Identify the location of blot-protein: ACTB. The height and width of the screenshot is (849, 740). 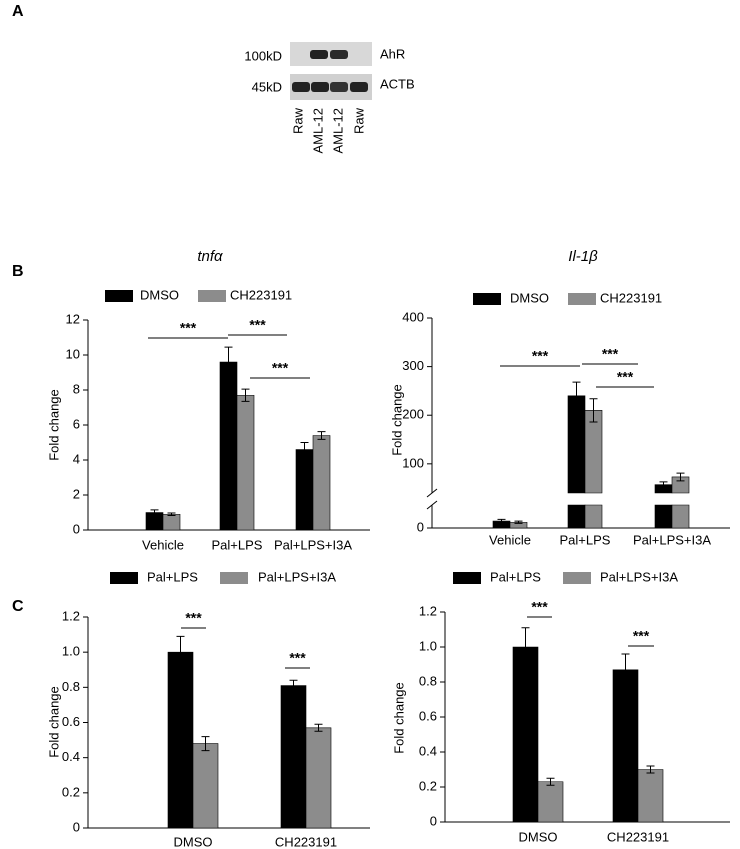
(397, 83).